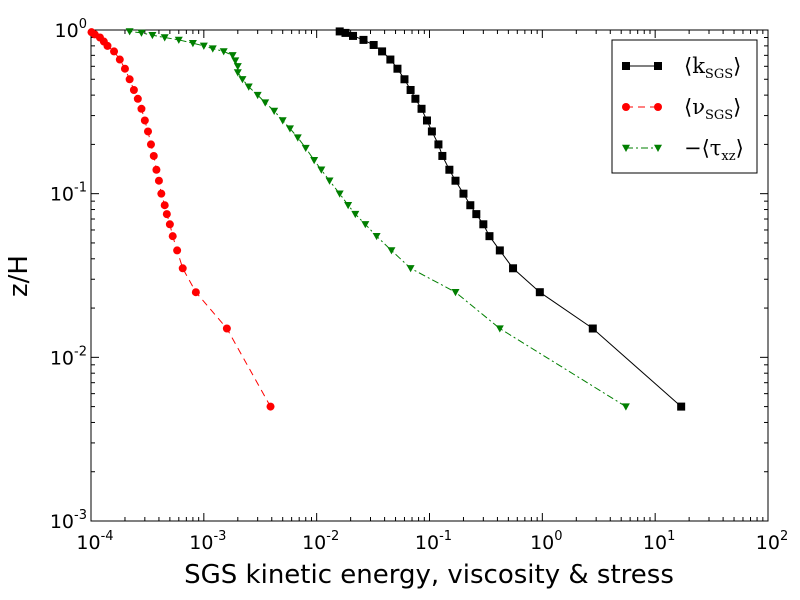  Describe the element at coordinates (681, 68) in the screenshot. I see `legend-item: ⟨kSGS⟩` at that location.